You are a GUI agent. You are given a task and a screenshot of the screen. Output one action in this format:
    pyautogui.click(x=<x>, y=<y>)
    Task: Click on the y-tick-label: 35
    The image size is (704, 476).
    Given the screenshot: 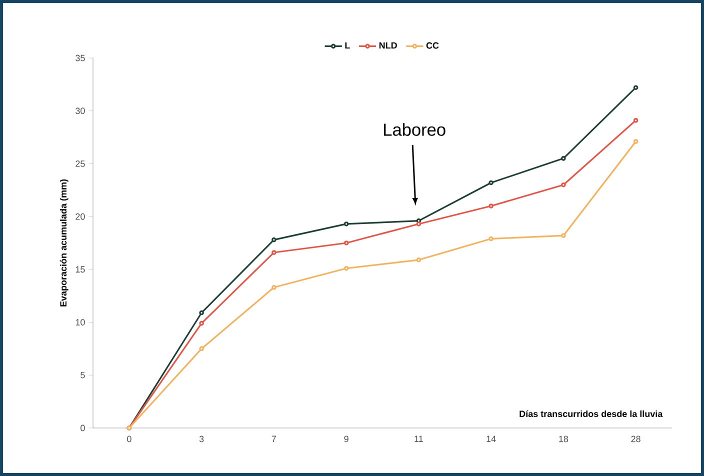 What is the action you would take?
    pyautogui.click(x=80, y=58)
    